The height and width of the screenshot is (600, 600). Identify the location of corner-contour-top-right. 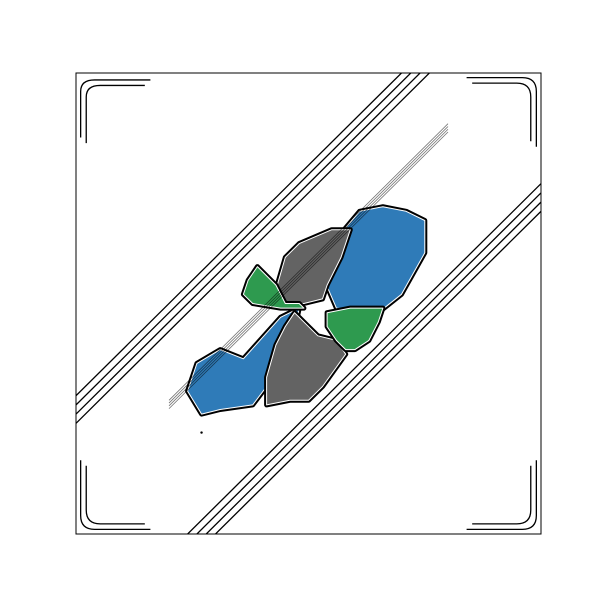
(501, 111).